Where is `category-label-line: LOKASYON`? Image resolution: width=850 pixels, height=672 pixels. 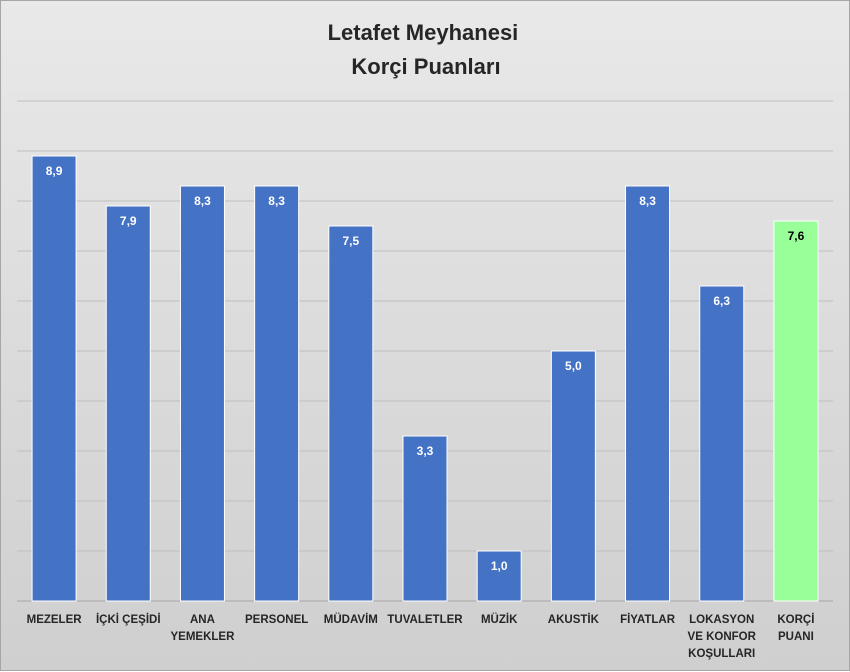 category-label-line: LOKASYON is located at coordinates (721, 620).